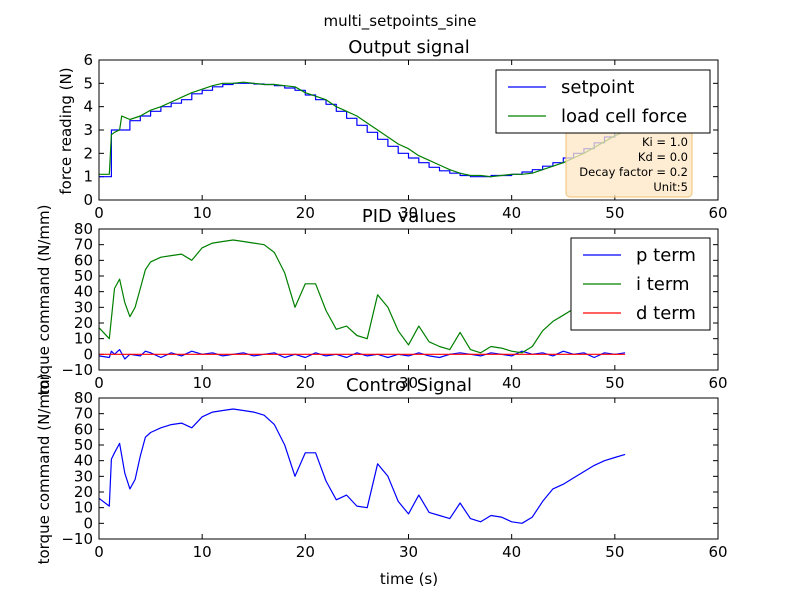 This screenshot has height=600, width=800. What do you see at coordinates (83, 461) in the screenshot?
I see `control-signal-ytick-label: 40` at bounding box center [83, 461].